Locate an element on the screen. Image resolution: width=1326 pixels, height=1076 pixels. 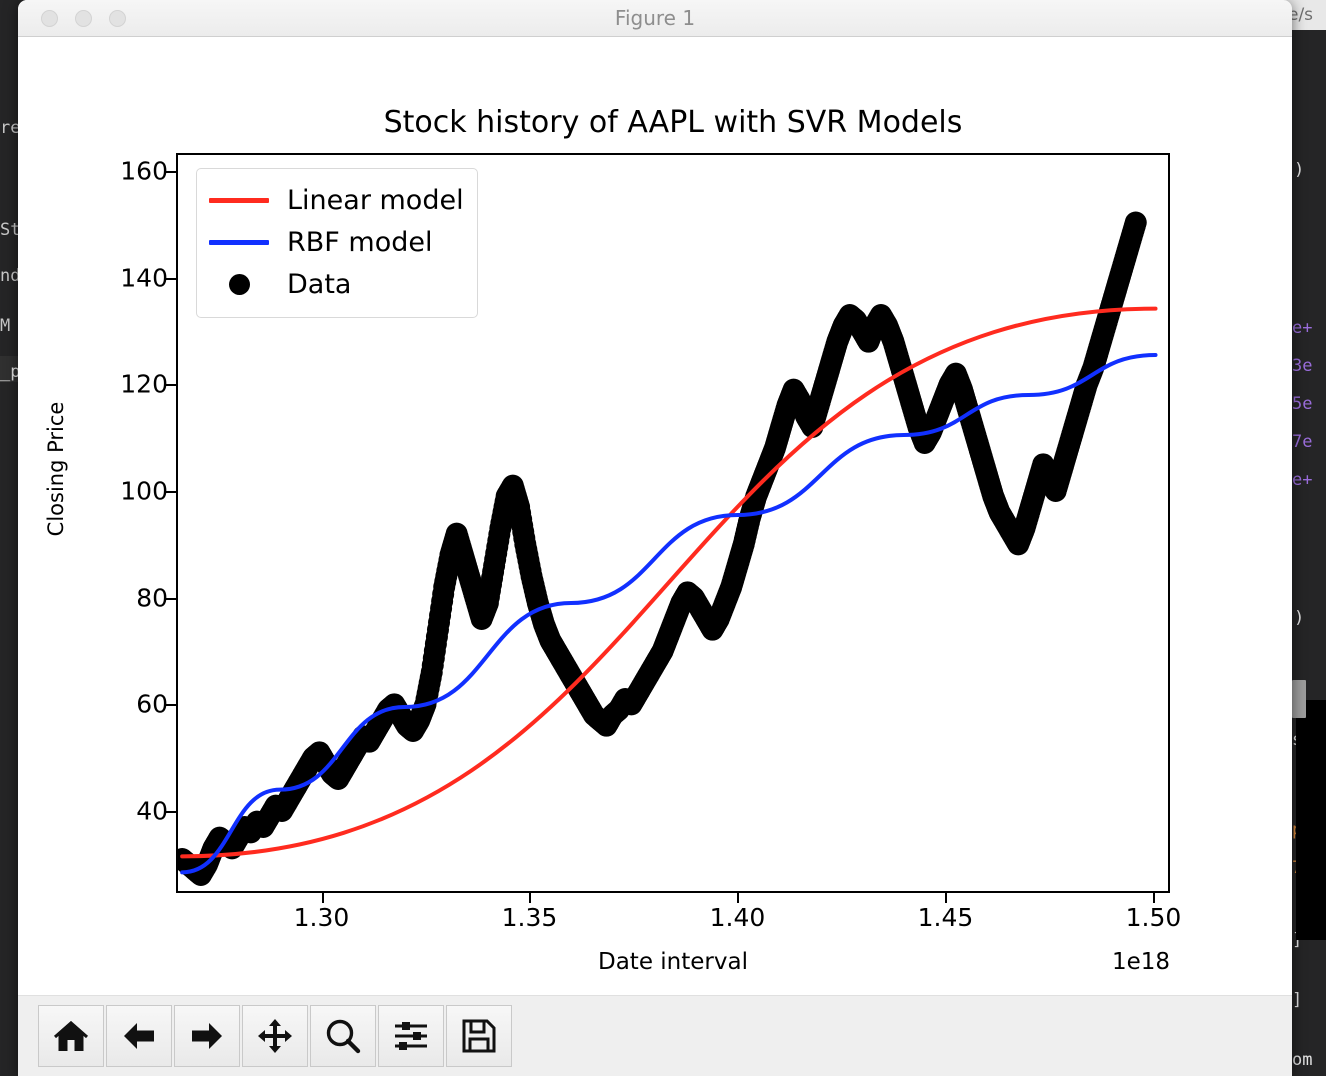
close-button is located at coordinates (49, 18).